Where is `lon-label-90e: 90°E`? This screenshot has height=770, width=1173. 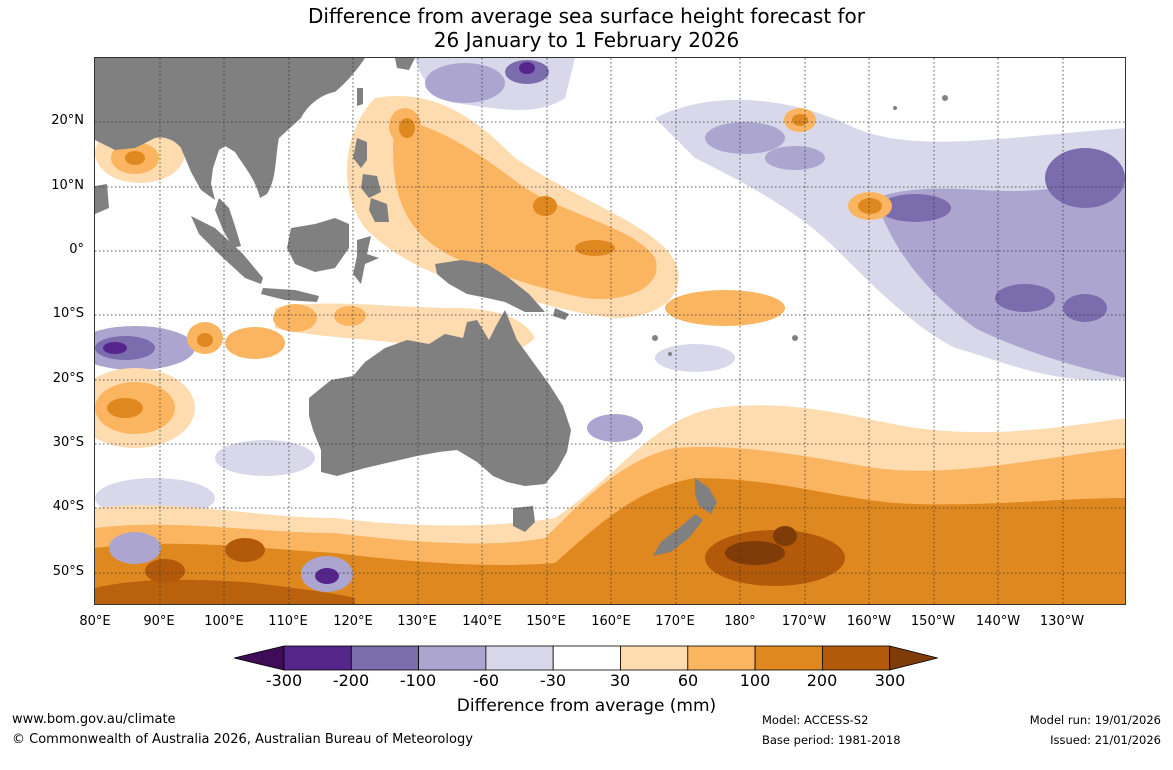 lon-label-90e: 90°E is located at coordinates (159, 621).